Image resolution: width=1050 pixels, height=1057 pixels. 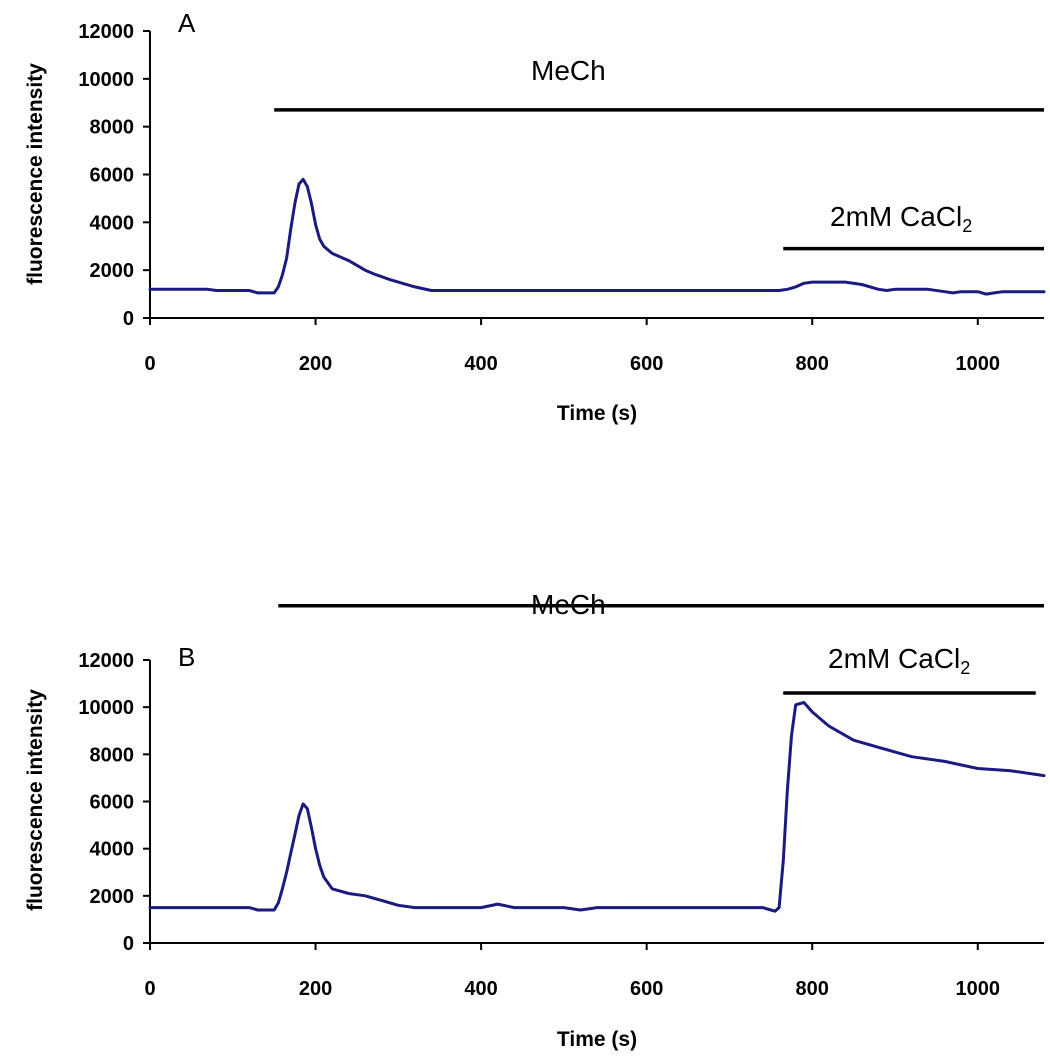 What do you see at coordinates (896, 216) in the screenshot?
I see `panel-a-cacl2-label-main: 2mM CaCl` at bounding box center [896, 216].